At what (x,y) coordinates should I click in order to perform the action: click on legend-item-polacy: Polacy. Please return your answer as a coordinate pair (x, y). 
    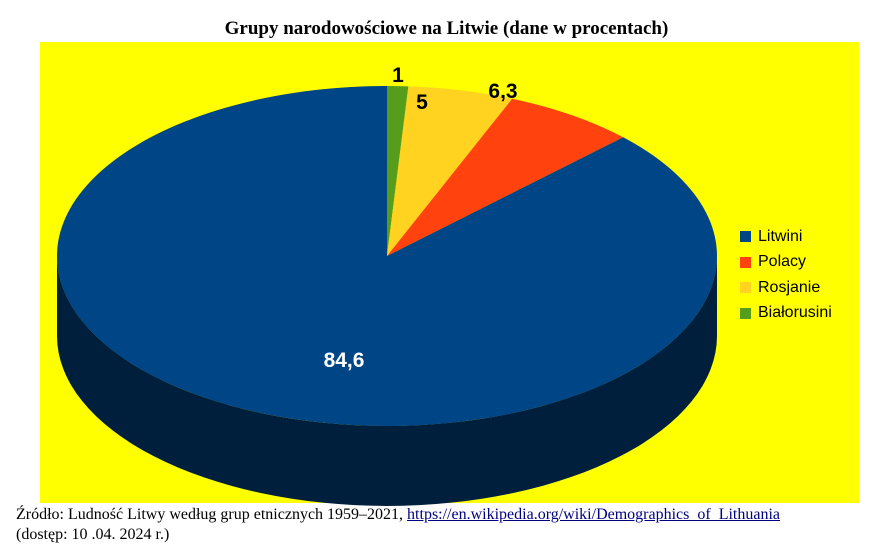
    Looking at the image, I should click on (786, 263).